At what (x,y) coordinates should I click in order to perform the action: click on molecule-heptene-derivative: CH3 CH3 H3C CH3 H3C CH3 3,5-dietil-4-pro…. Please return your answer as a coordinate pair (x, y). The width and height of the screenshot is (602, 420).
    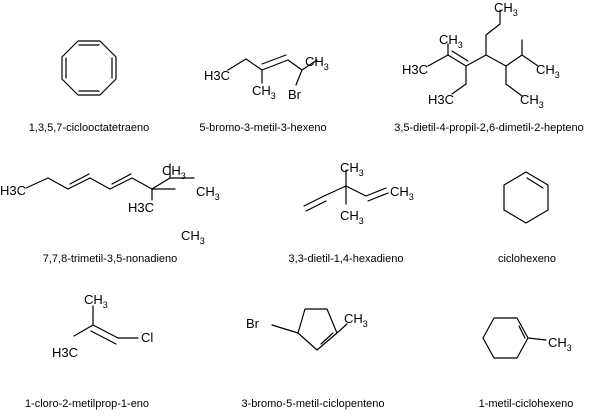
    Looking at the image, I should click on (489, 67).